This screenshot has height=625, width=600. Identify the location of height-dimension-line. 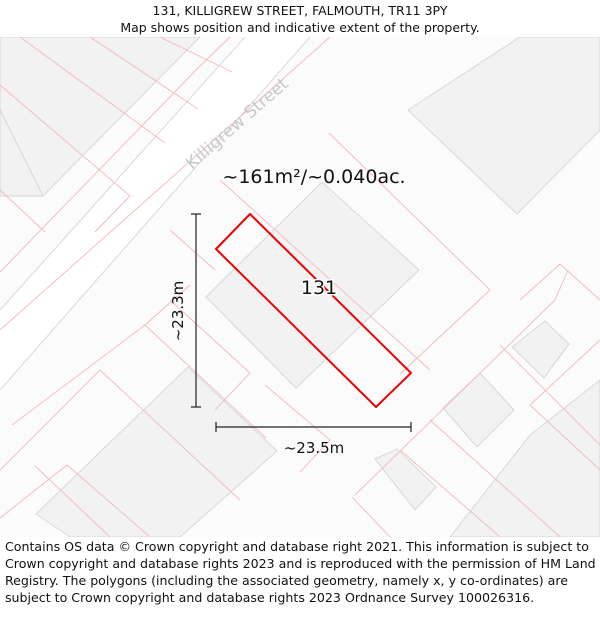
(196, 310).